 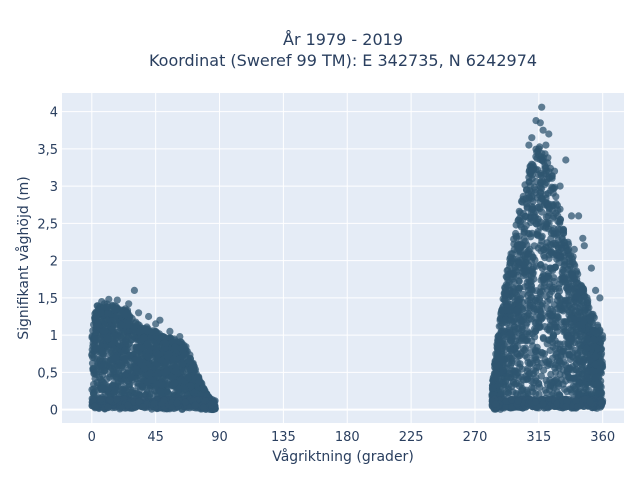 What do you see at coordinates (155, 437) in the screenshot?
I see `x-tick-label: 45` at bounding box center [155, 437].